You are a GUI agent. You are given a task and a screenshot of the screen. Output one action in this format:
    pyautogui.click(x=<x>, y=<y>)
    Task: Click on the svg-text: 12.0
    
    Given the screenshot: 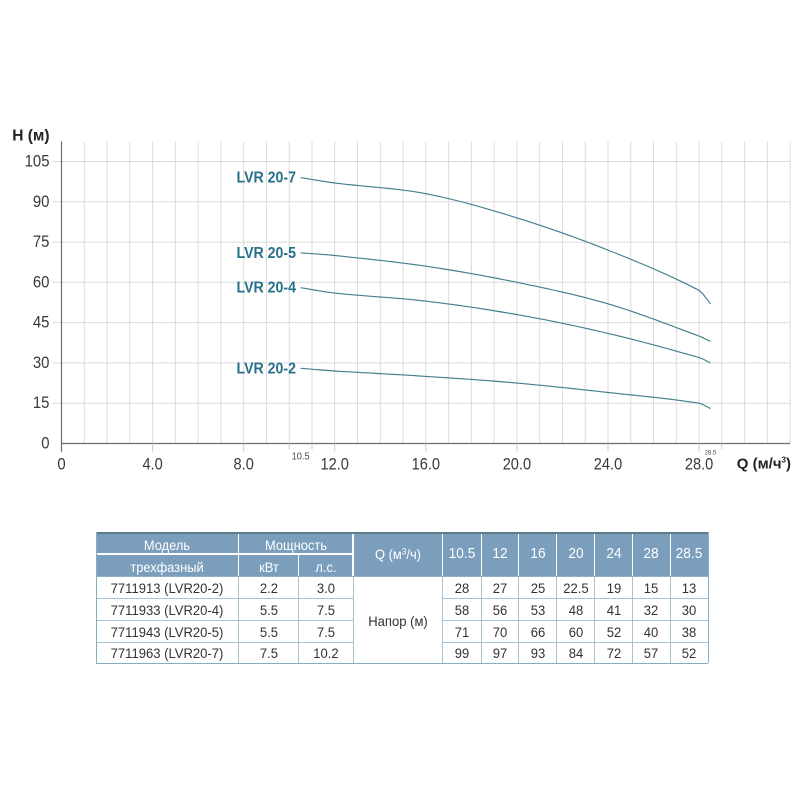 What is the action you would take?
    pyautogui.click(x=335, y=464)
    